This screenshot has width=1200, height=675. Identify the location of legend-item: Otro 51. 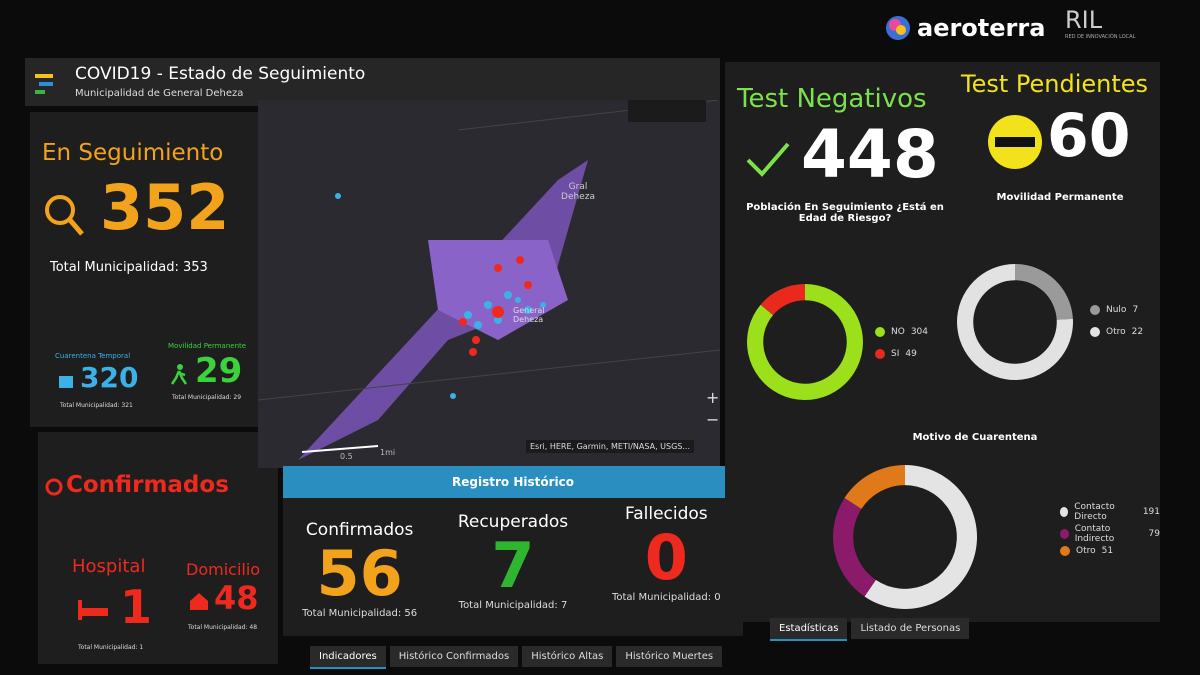
(1086, 551).